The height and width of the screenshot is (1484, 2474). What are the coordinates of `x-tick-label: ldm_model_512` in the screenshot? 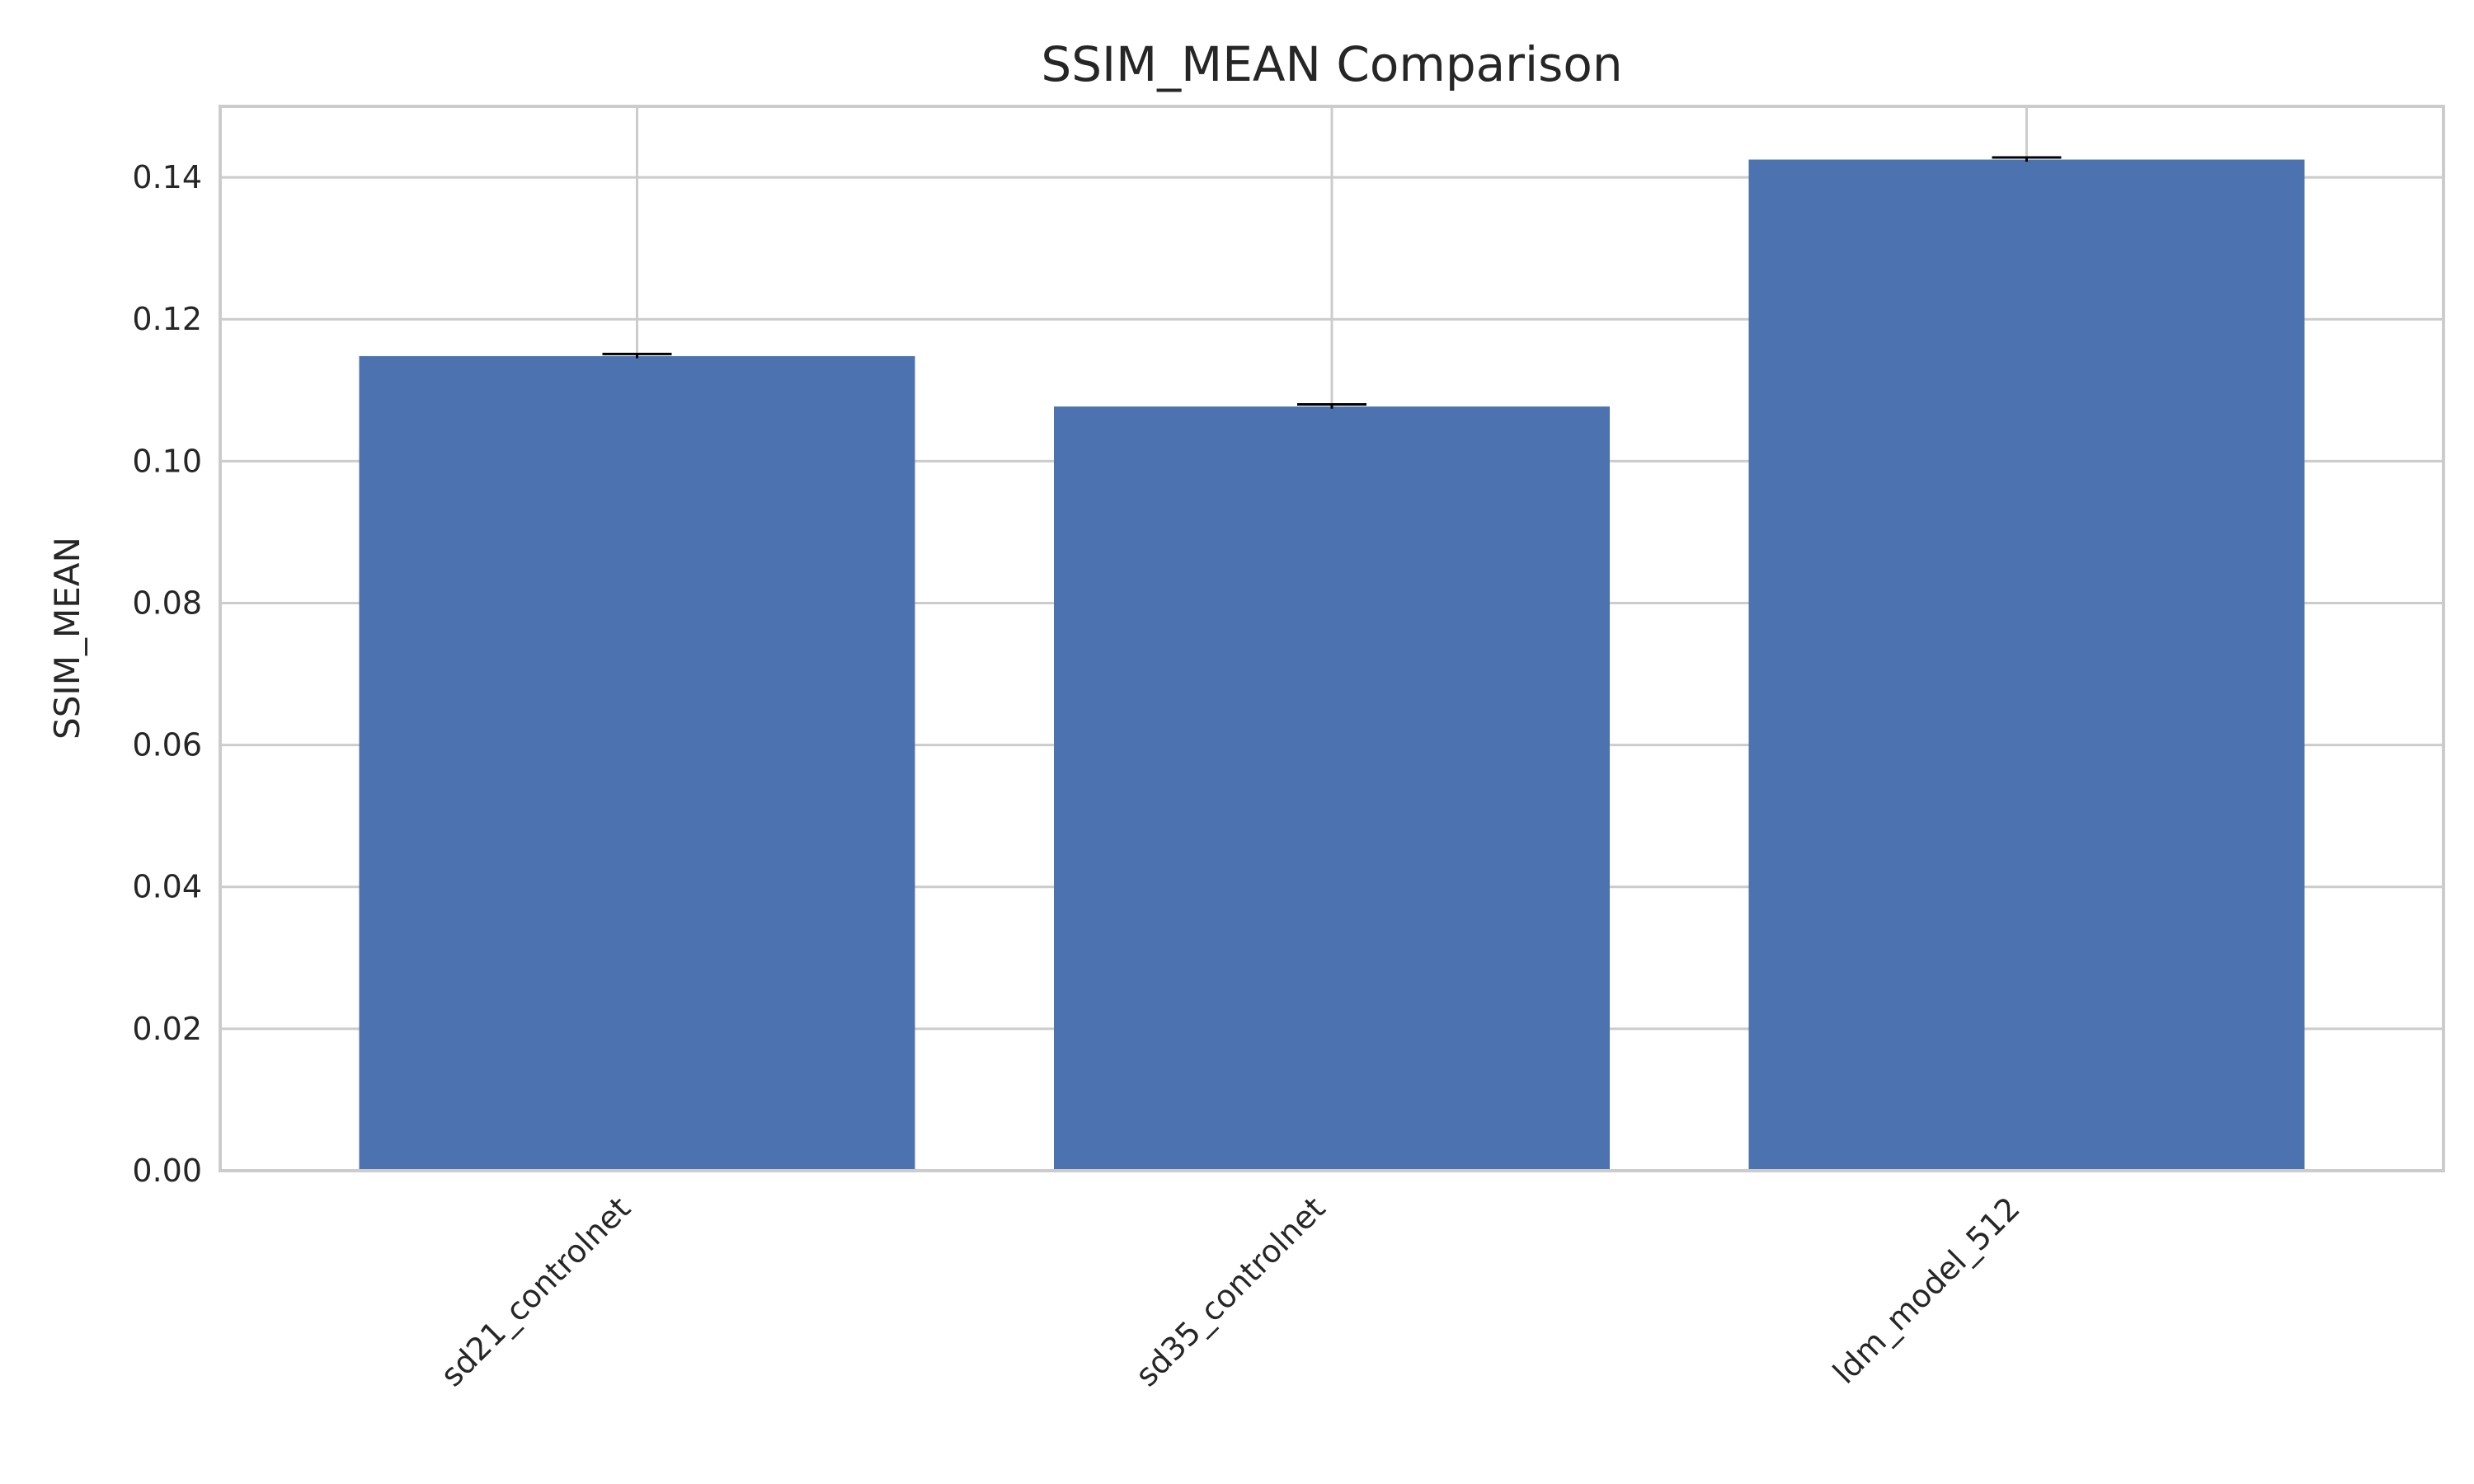 It's located at (1926, 1290).